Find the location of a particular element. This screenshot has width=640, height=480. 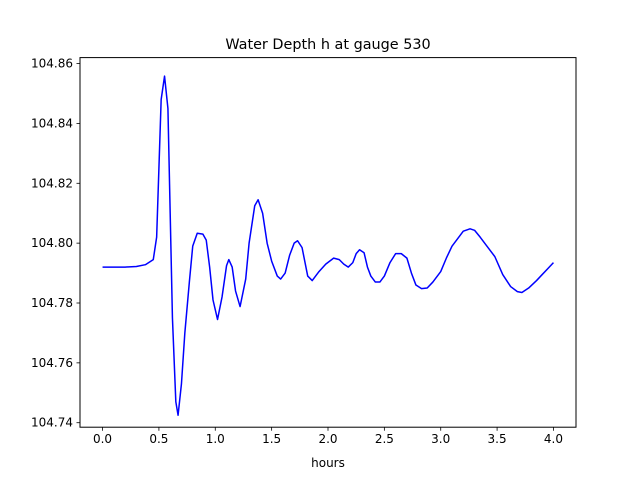

x-axis-label: hours is located at coordinates (328, 463).